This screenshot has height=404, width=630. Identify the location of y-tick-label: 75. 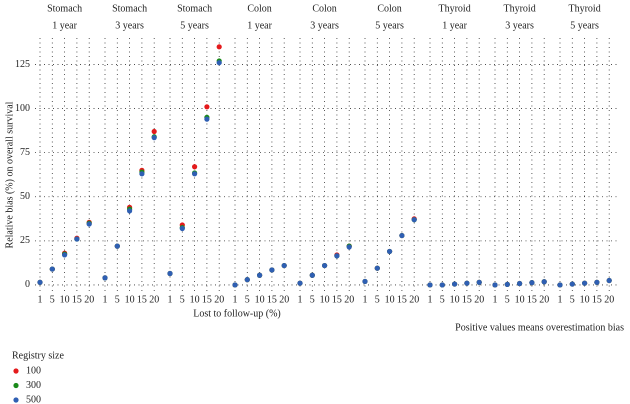
(25, 152).